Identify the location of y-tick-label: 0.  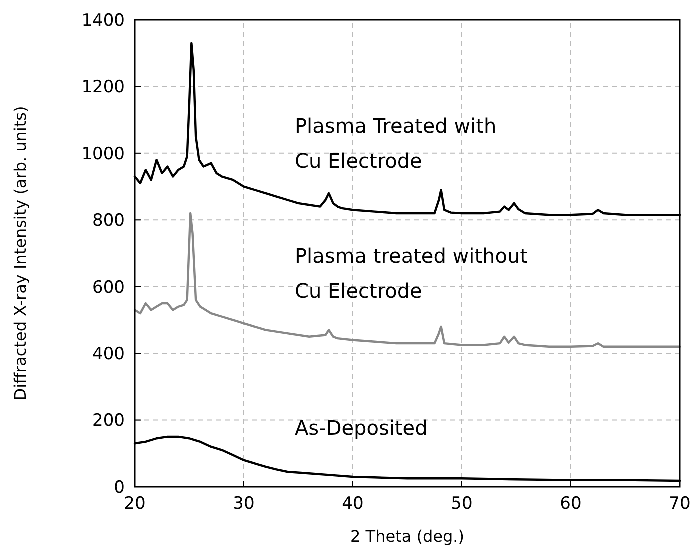
(119, 488).